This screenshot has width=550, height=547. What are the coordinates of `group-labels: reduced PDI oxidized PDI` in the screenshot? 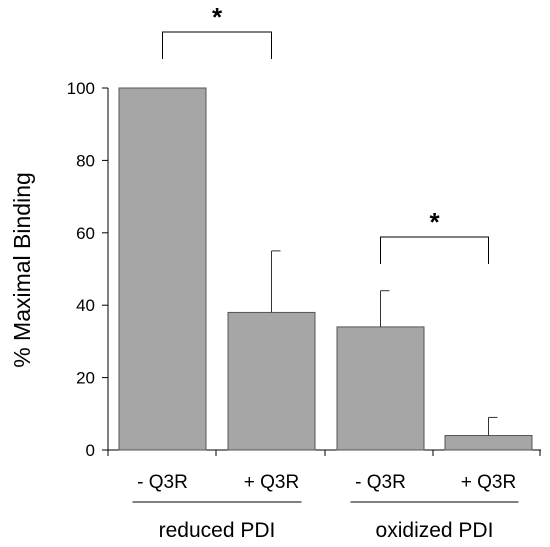 It's located at (325, 521).